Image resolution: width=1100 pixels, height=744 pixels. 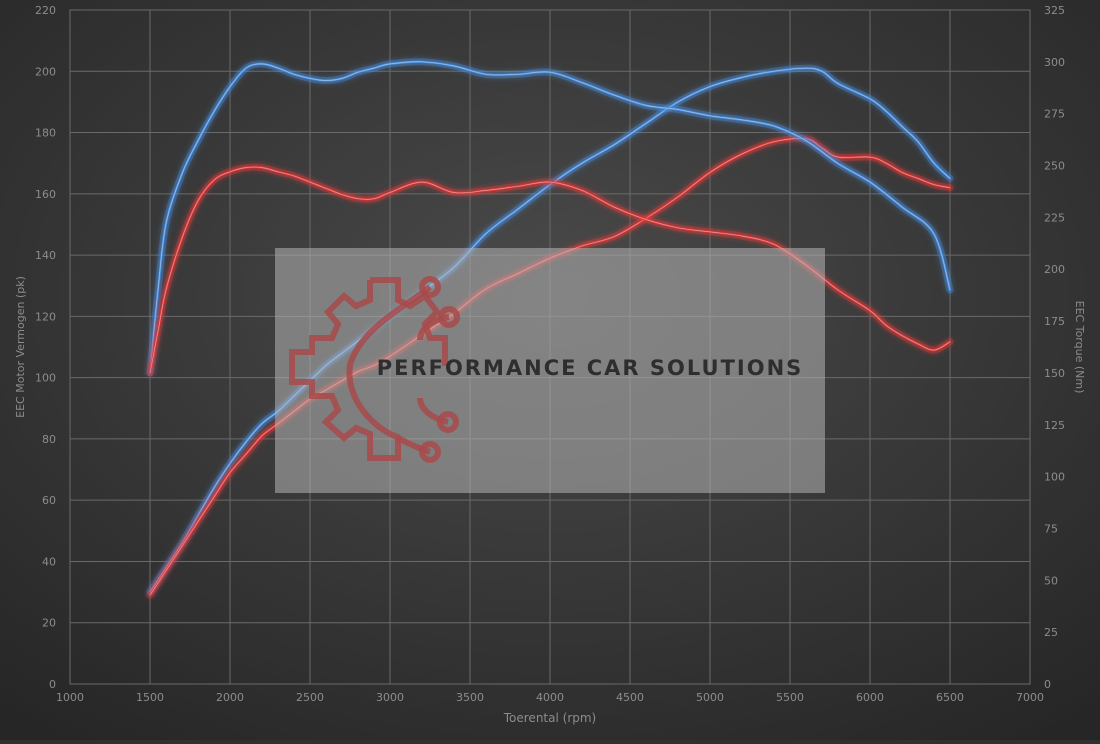 I want to click on y2-tick-label: 100, so click(x=1054, y=477).